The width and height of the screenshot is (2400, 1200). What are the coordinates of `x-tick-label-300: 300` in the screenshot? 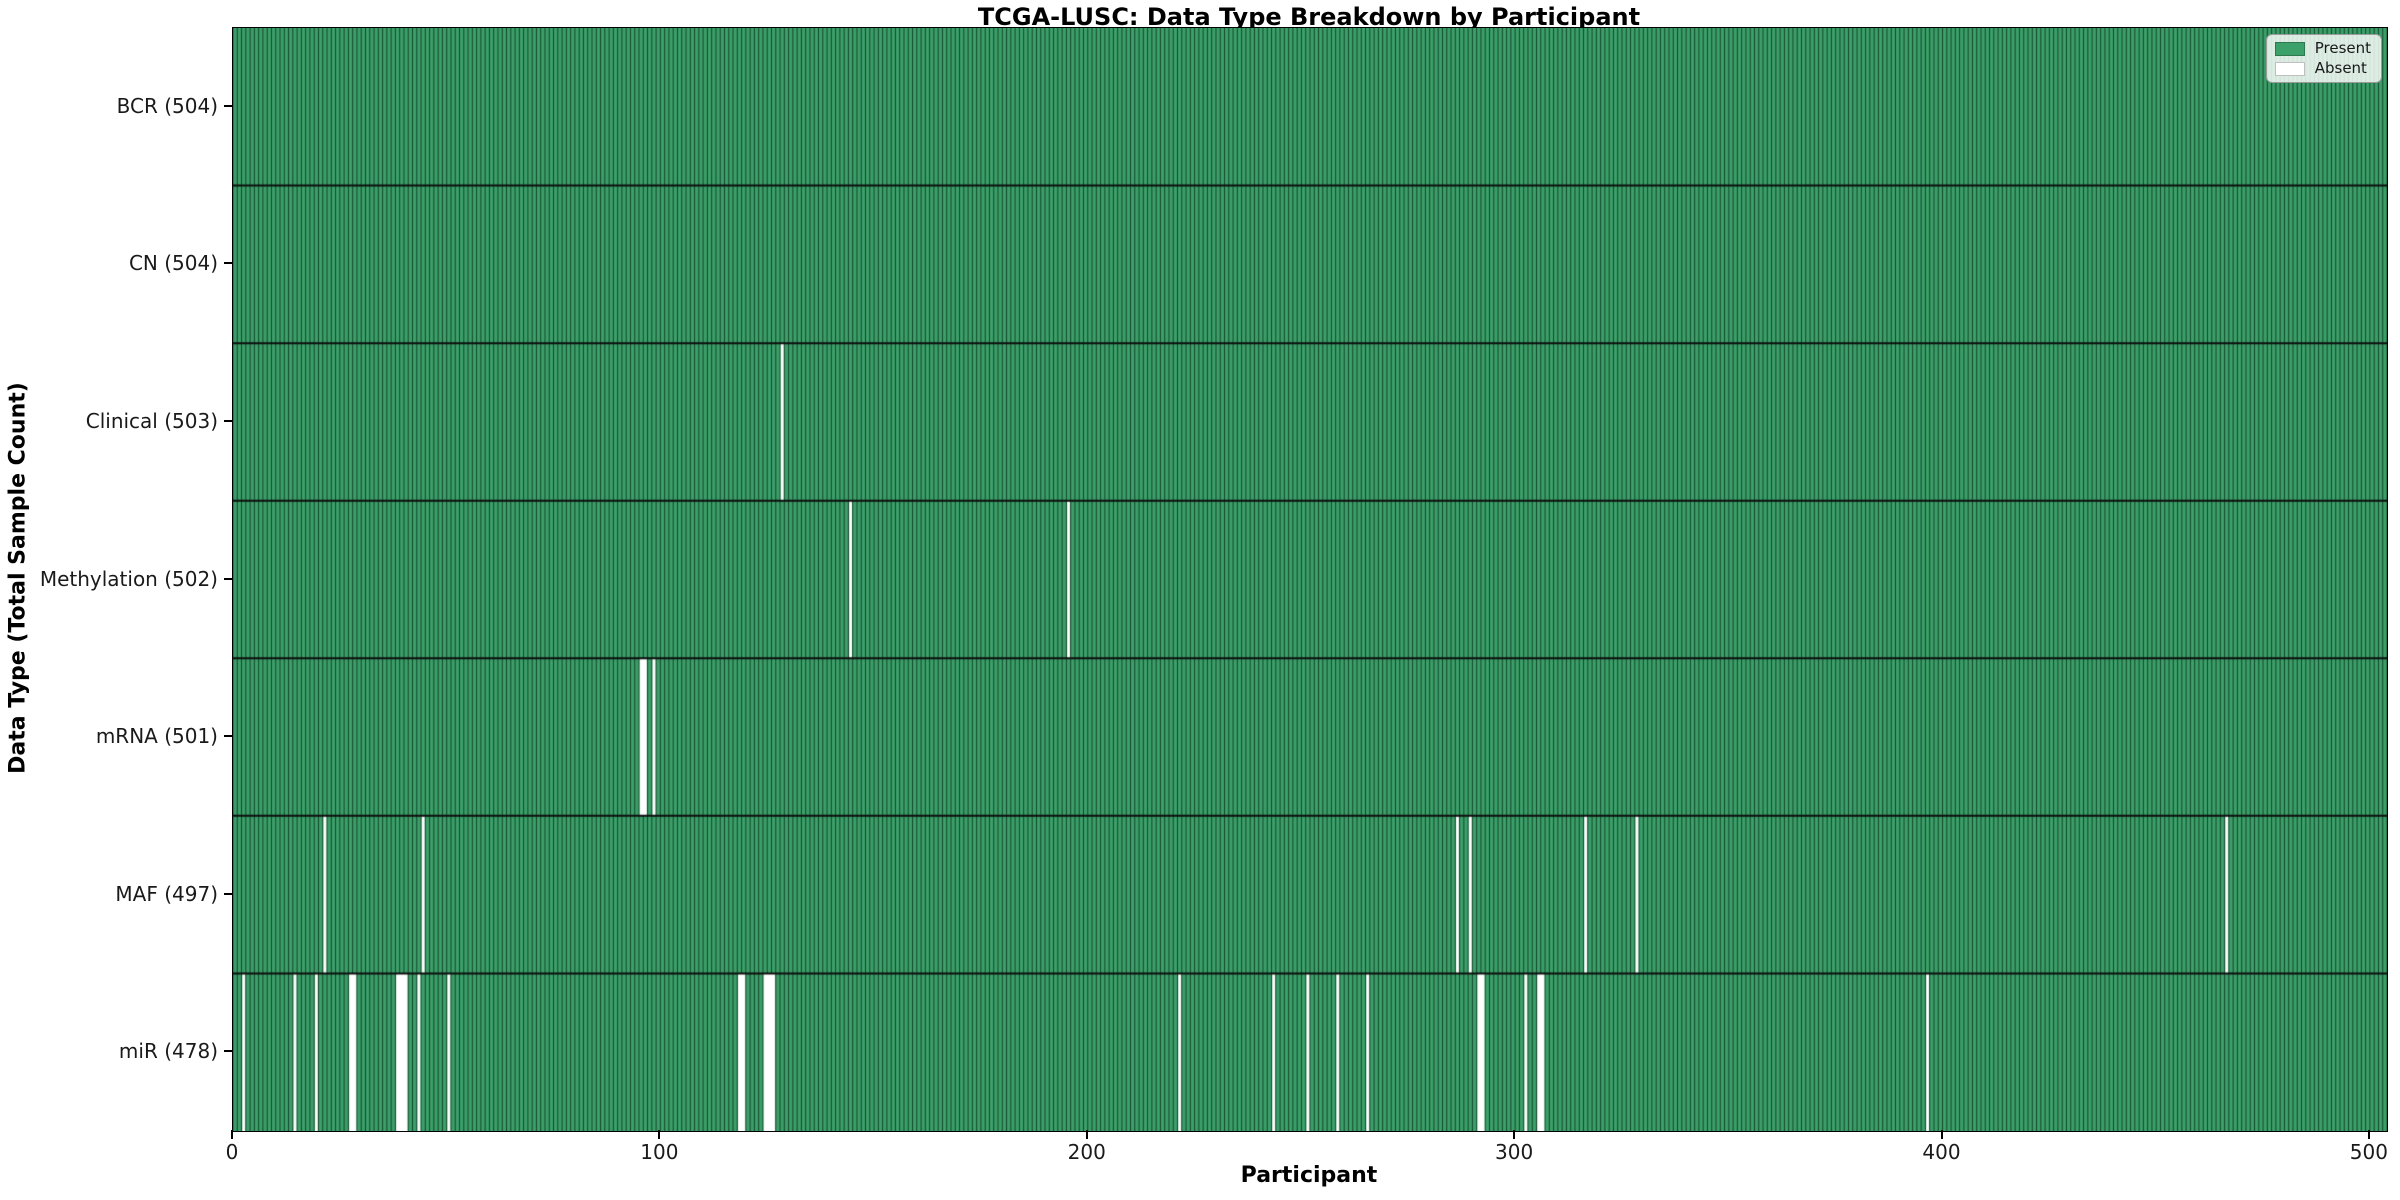 It's located at (1514, 1152).